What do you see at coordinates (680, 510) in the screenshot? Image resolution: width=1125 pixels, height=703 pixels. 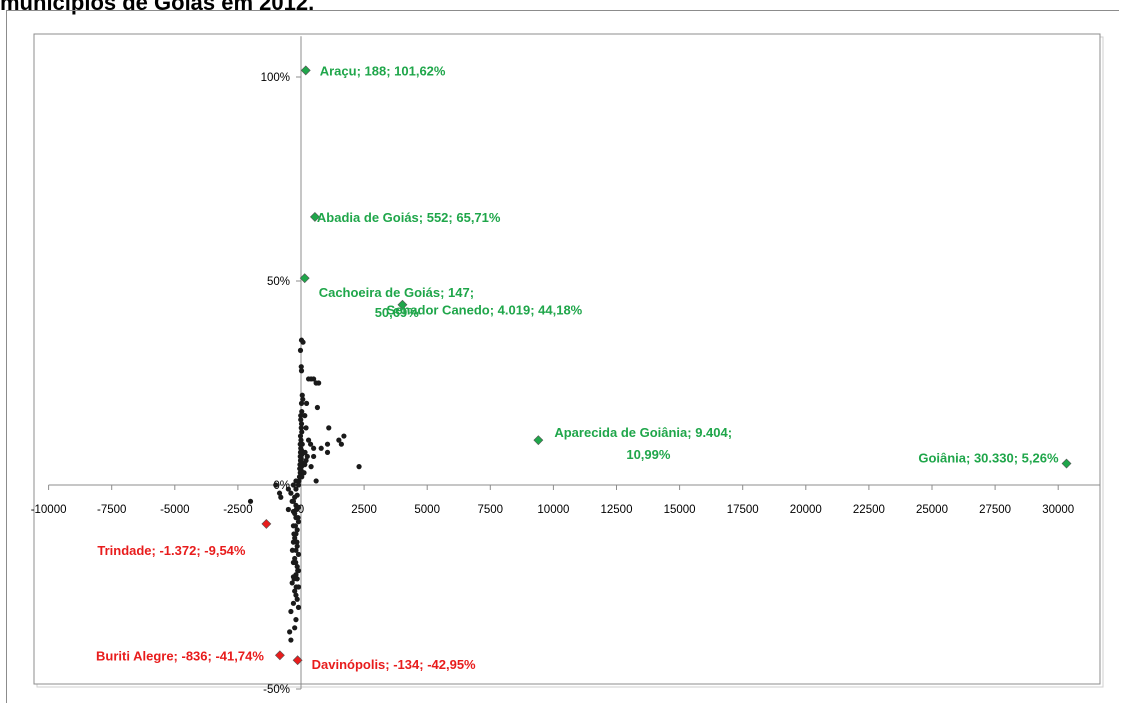 I see `x-tick-label: 15000` at bounding box center [680, 510].